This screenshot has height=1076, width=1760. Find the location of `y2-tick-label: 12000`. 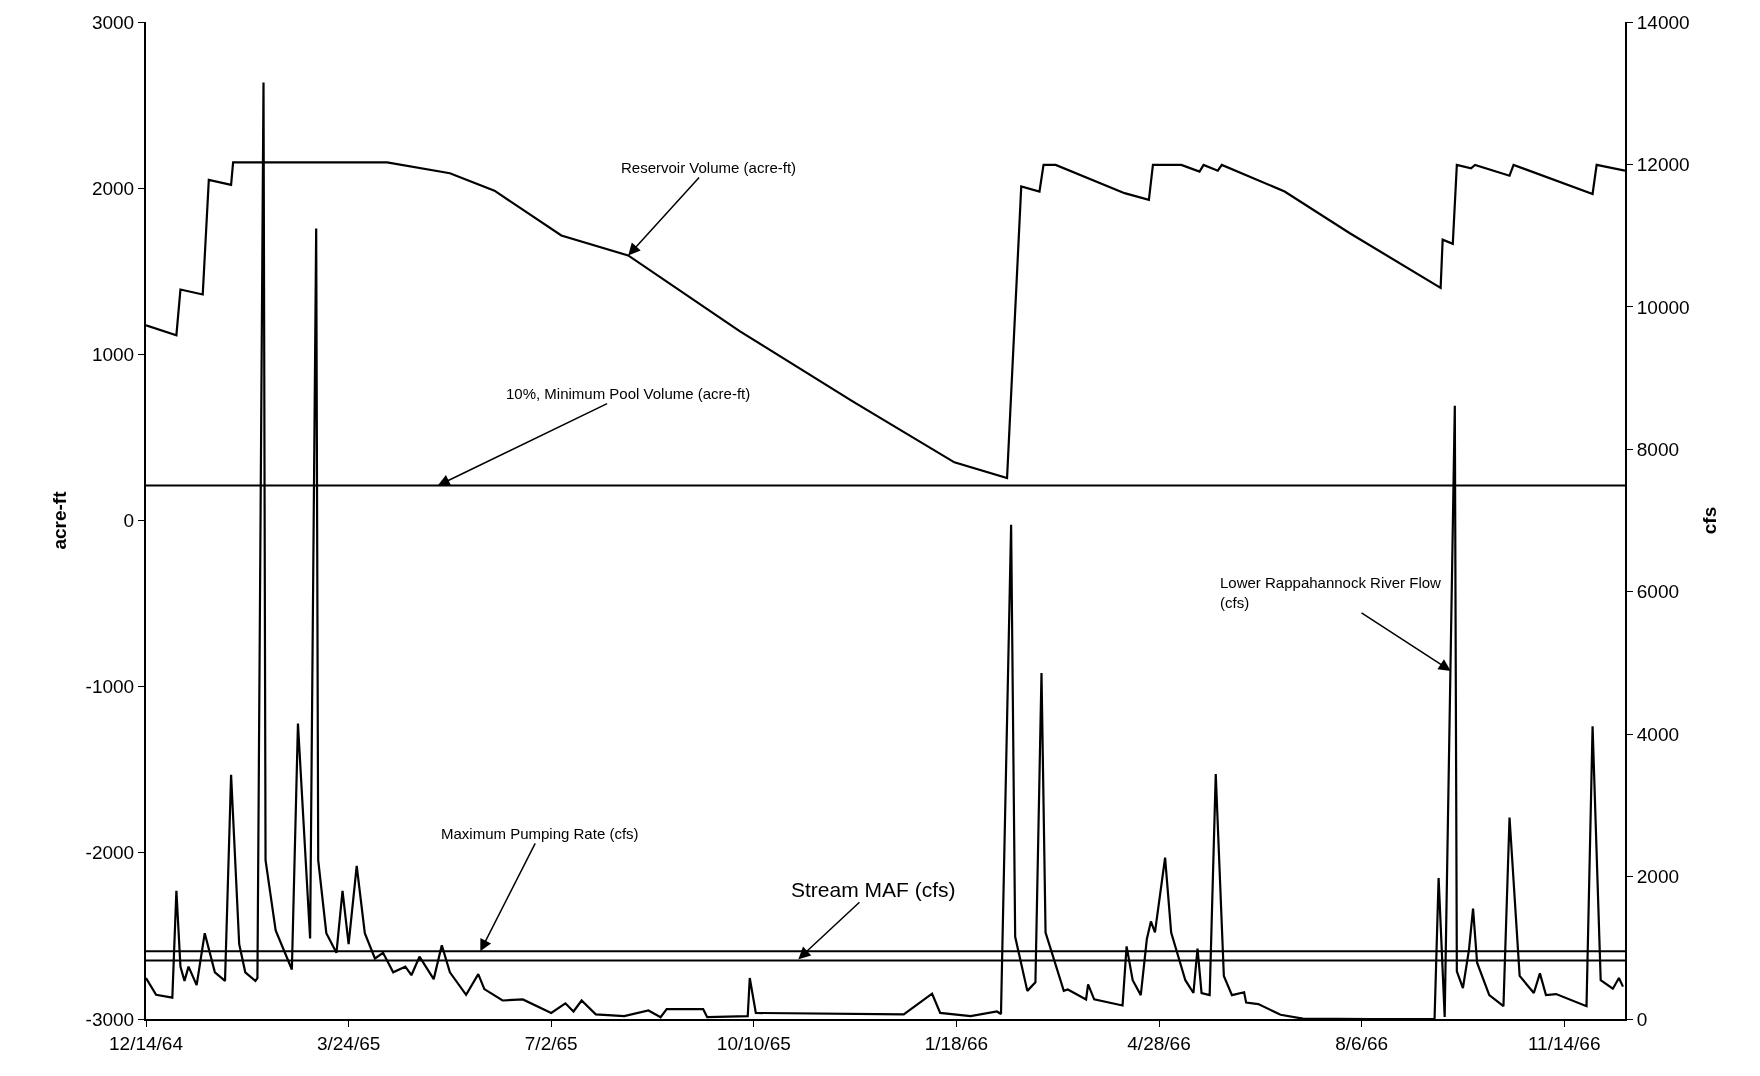

y2-tick-label: 12000 is located at coordinates (1663, 165).